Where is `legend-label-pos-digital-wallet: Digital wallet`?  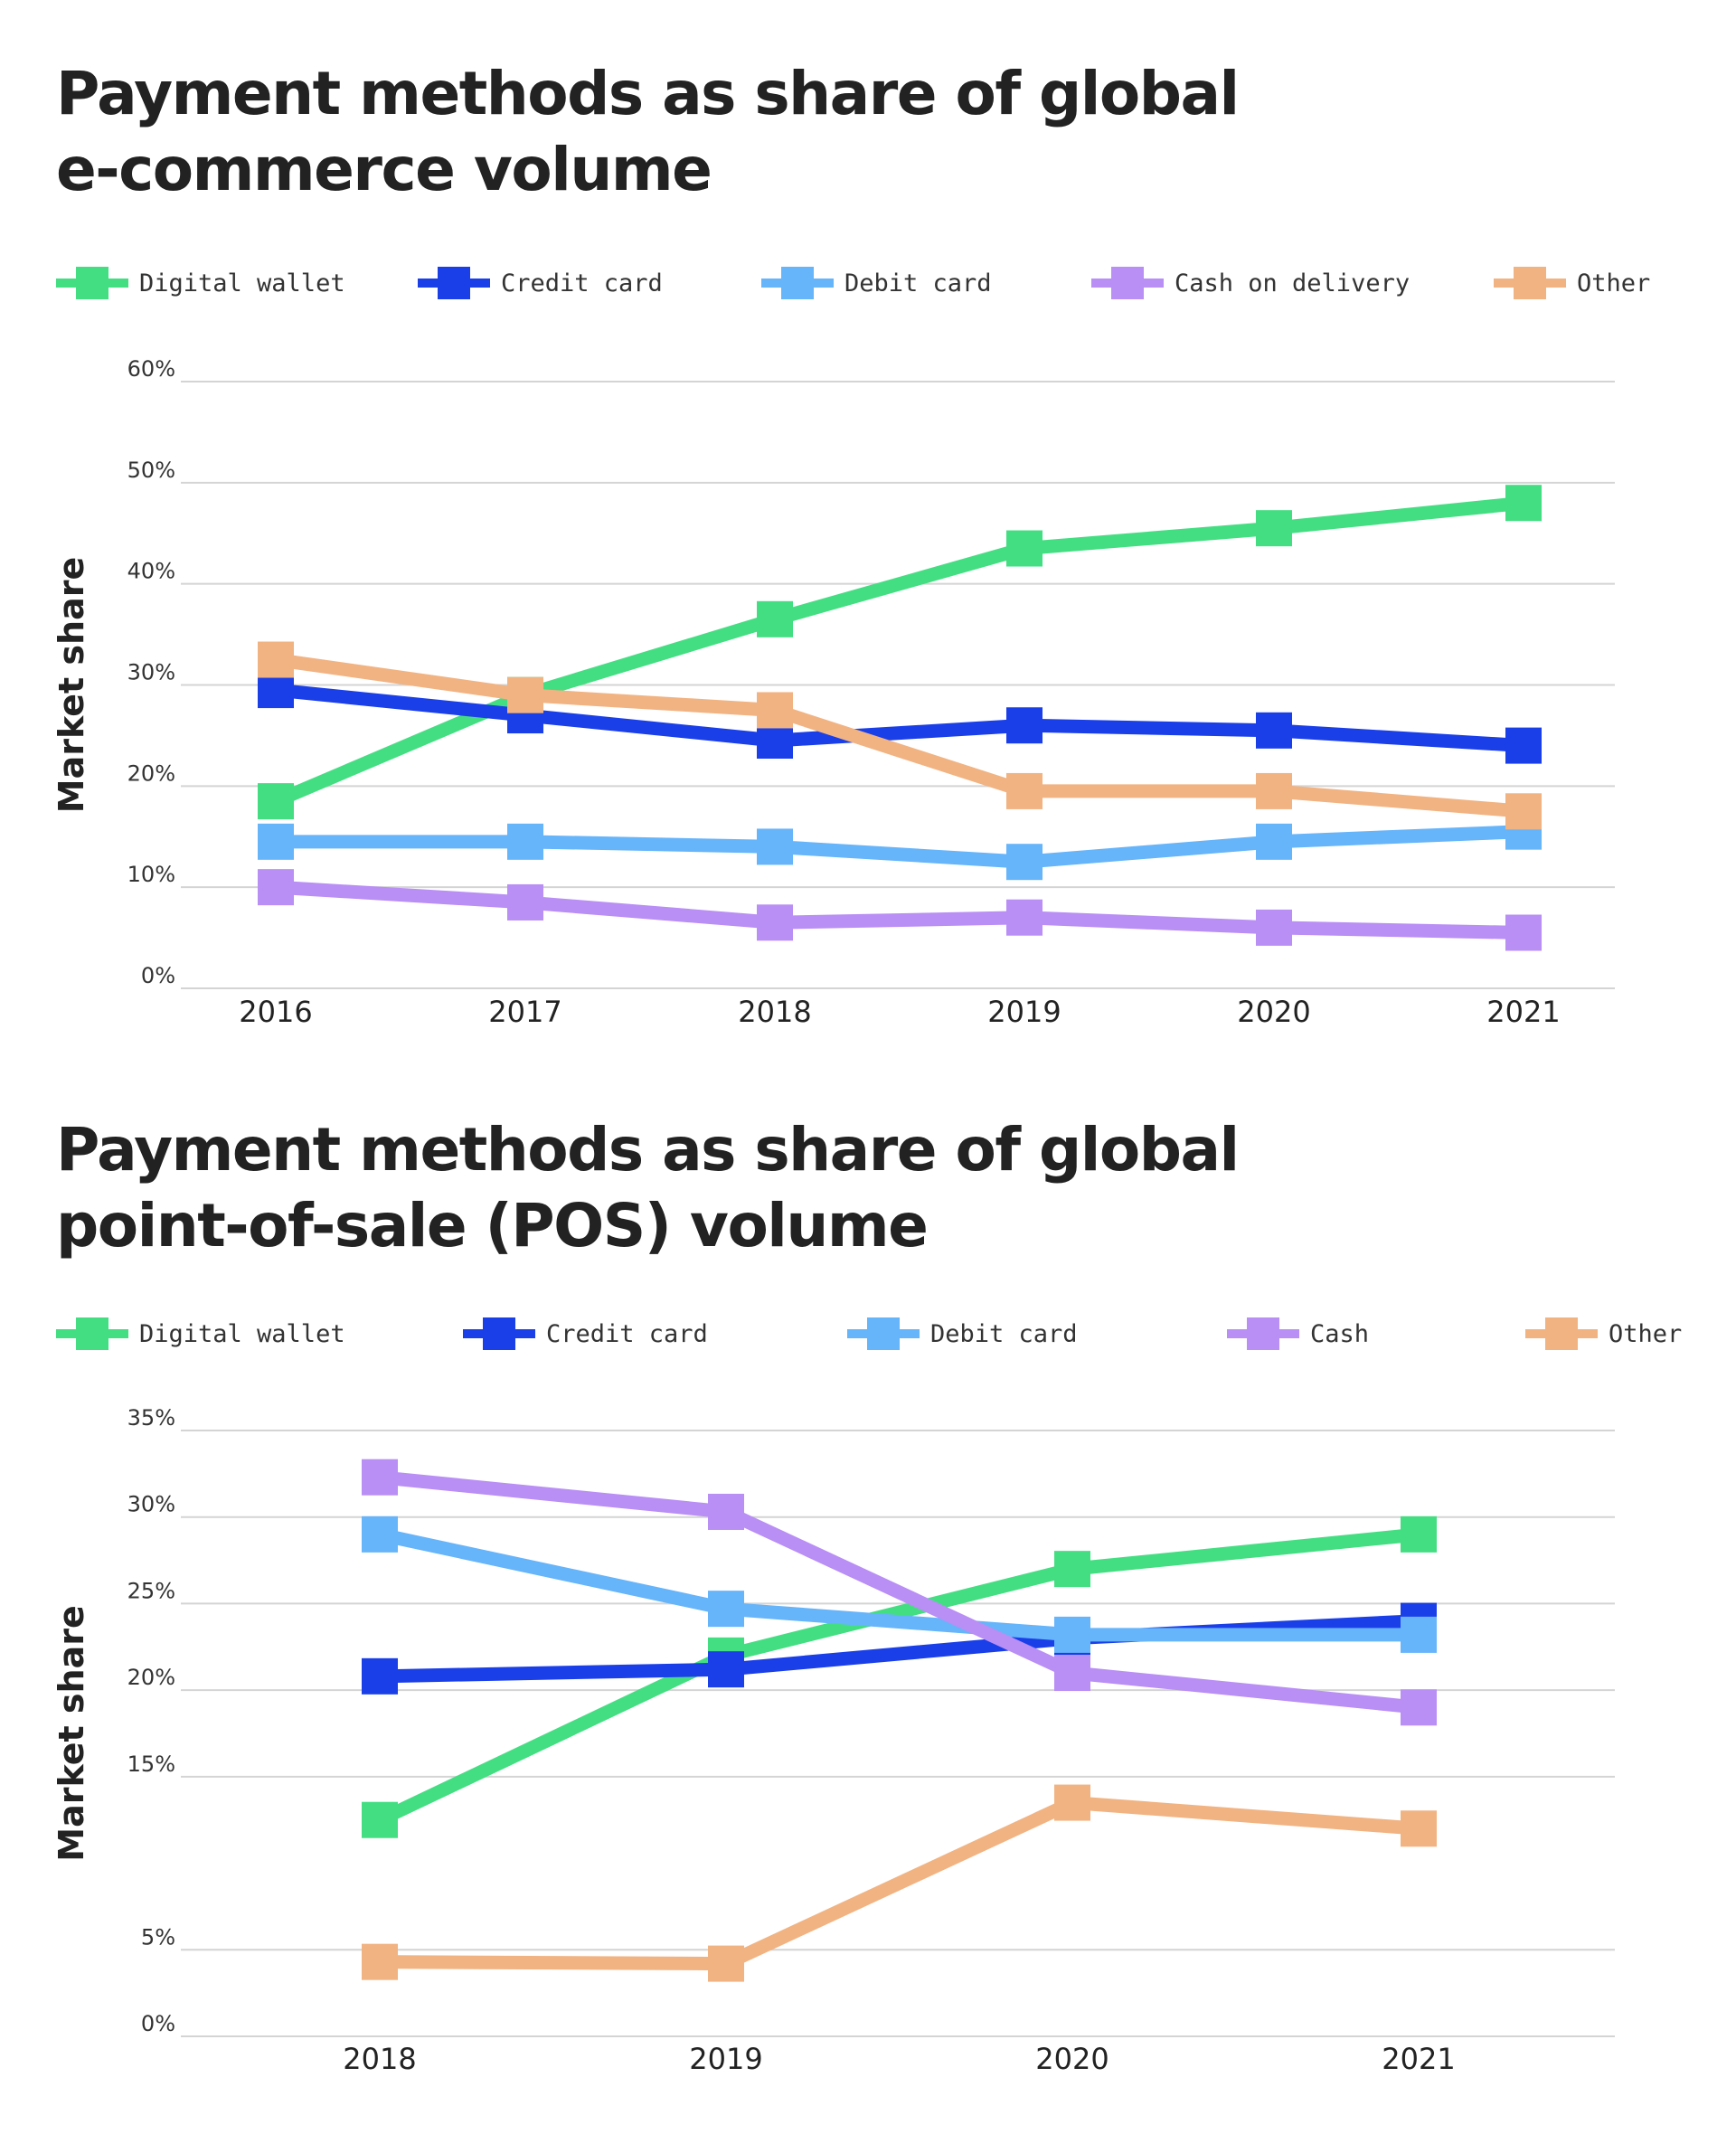 legend-label-pos-digital-wallet: Digital wallet is located at coordinates (242, 1333).